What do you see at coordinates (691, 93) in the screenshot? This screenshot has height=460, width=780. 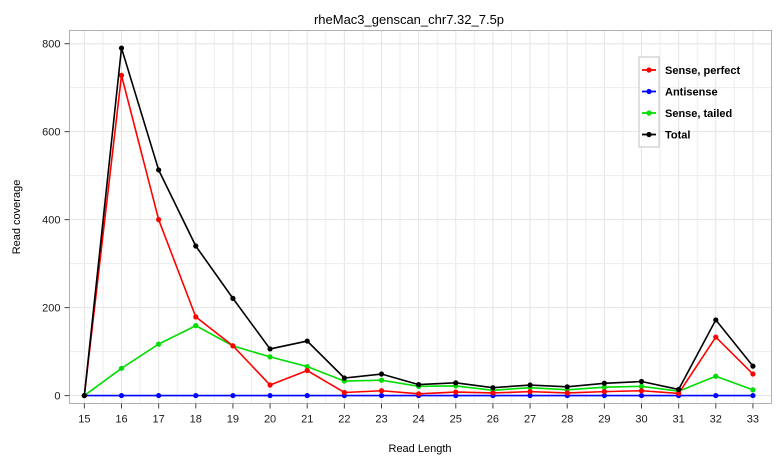 I see `legend-label: Antisense` at bounding box center [691, 93].